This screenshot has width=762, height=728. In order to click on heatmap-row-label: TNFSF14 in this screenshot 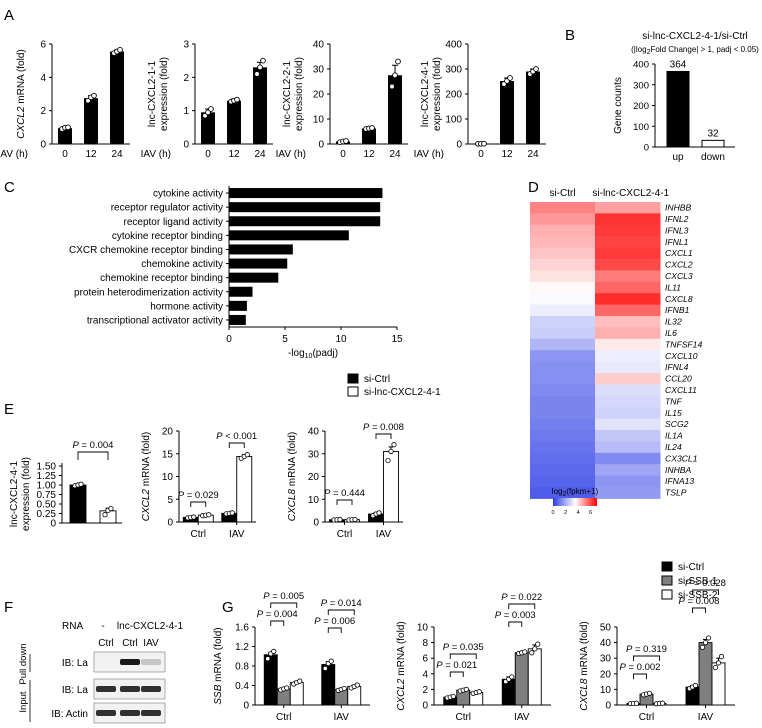, I will do `click(683, 344)`.